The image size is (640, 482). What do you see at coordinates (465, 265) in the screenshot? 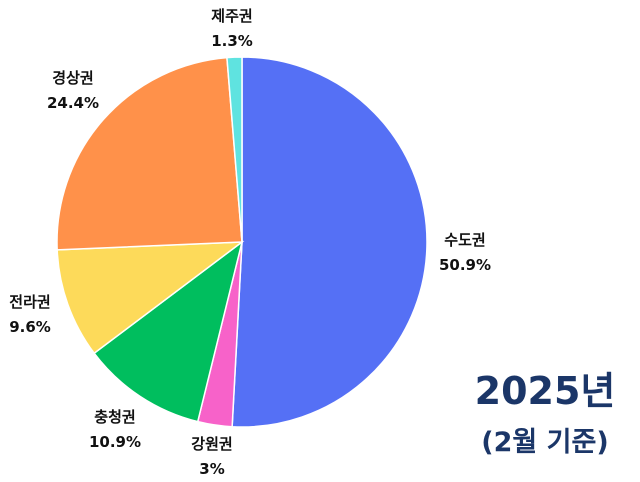
I see `slice-value: 50.9%` at bounding box center [465, 265].